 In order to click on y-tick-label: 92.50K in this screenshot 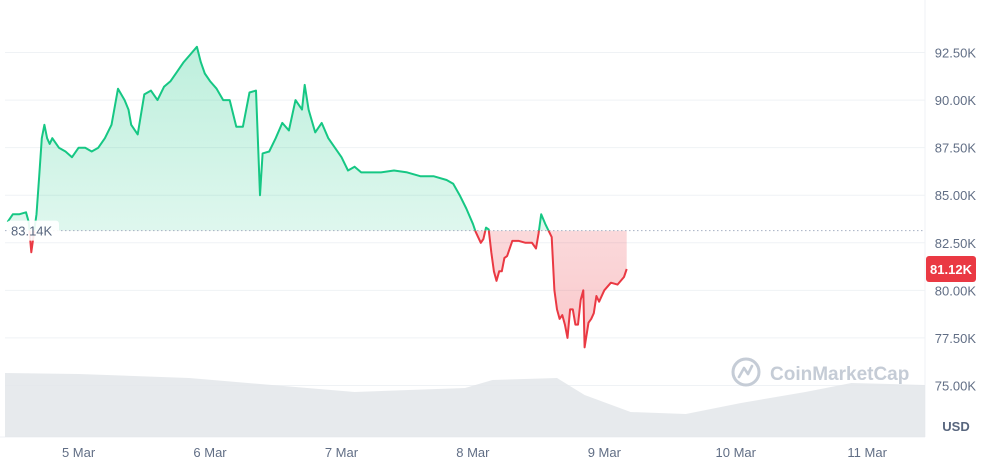, I will do `click(956, 53)`.